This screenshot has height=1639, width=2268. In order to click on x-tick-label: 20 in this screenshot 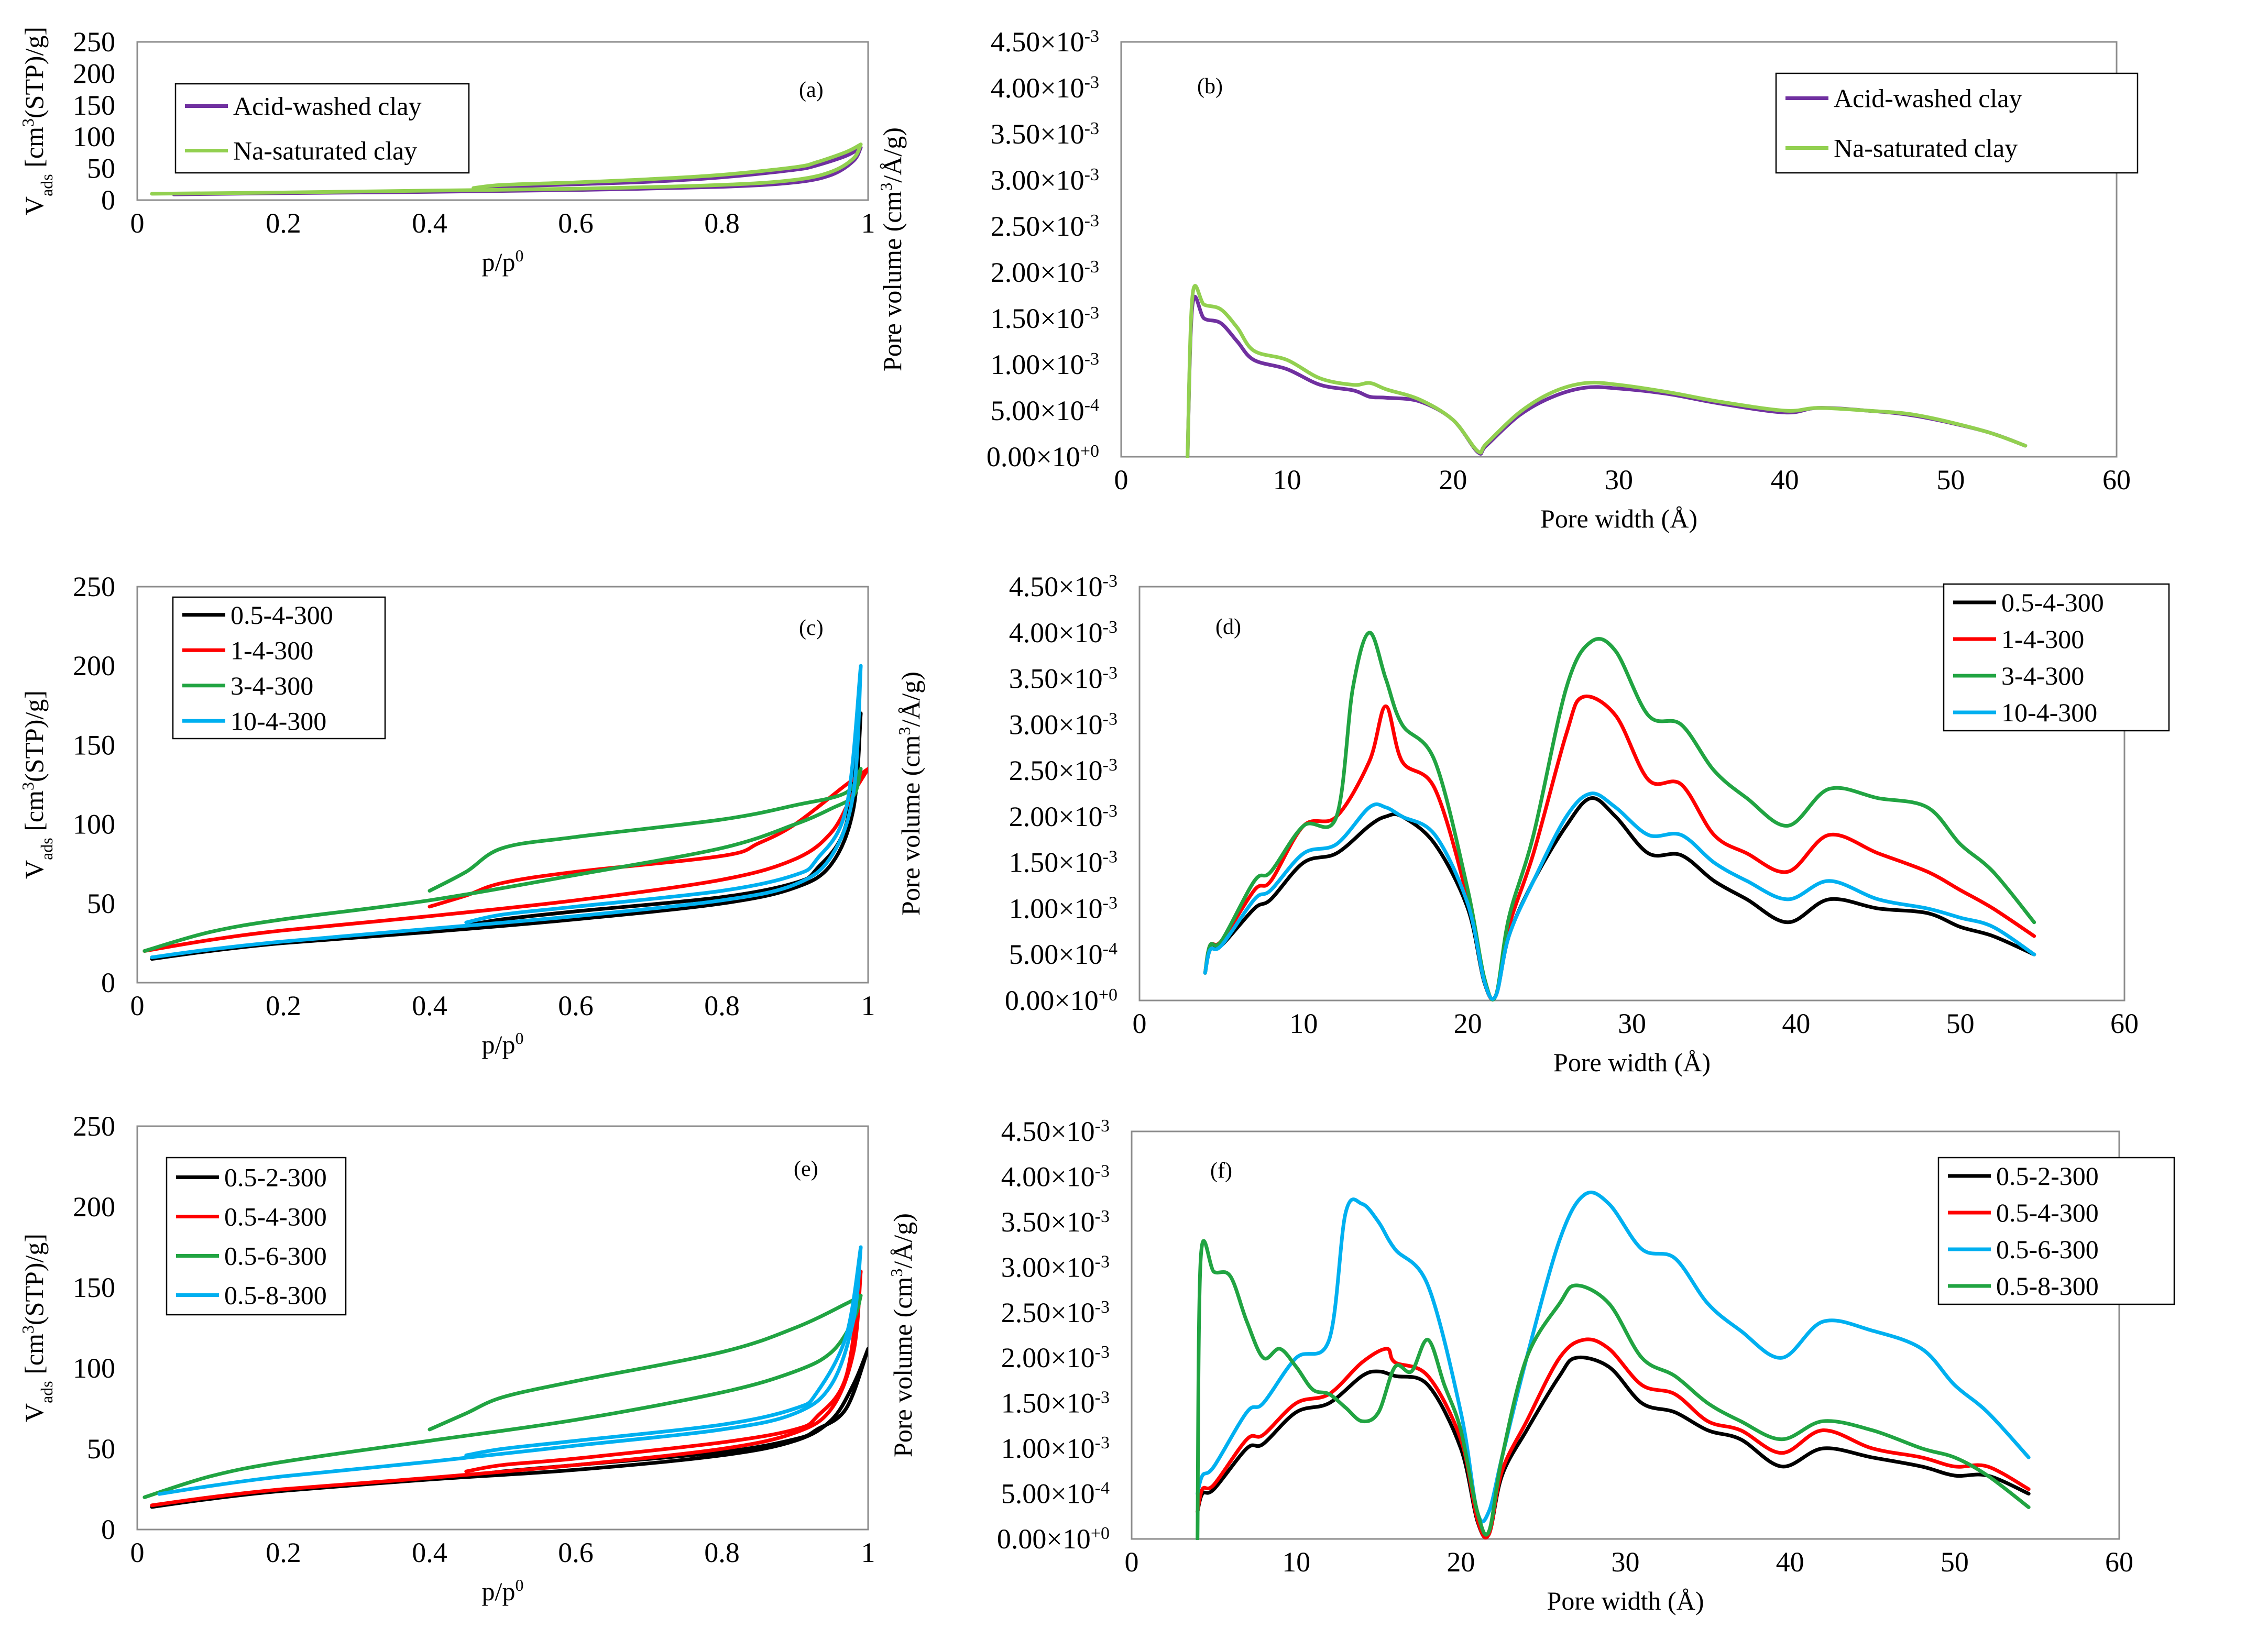, I will do `click(1453, 480)`.